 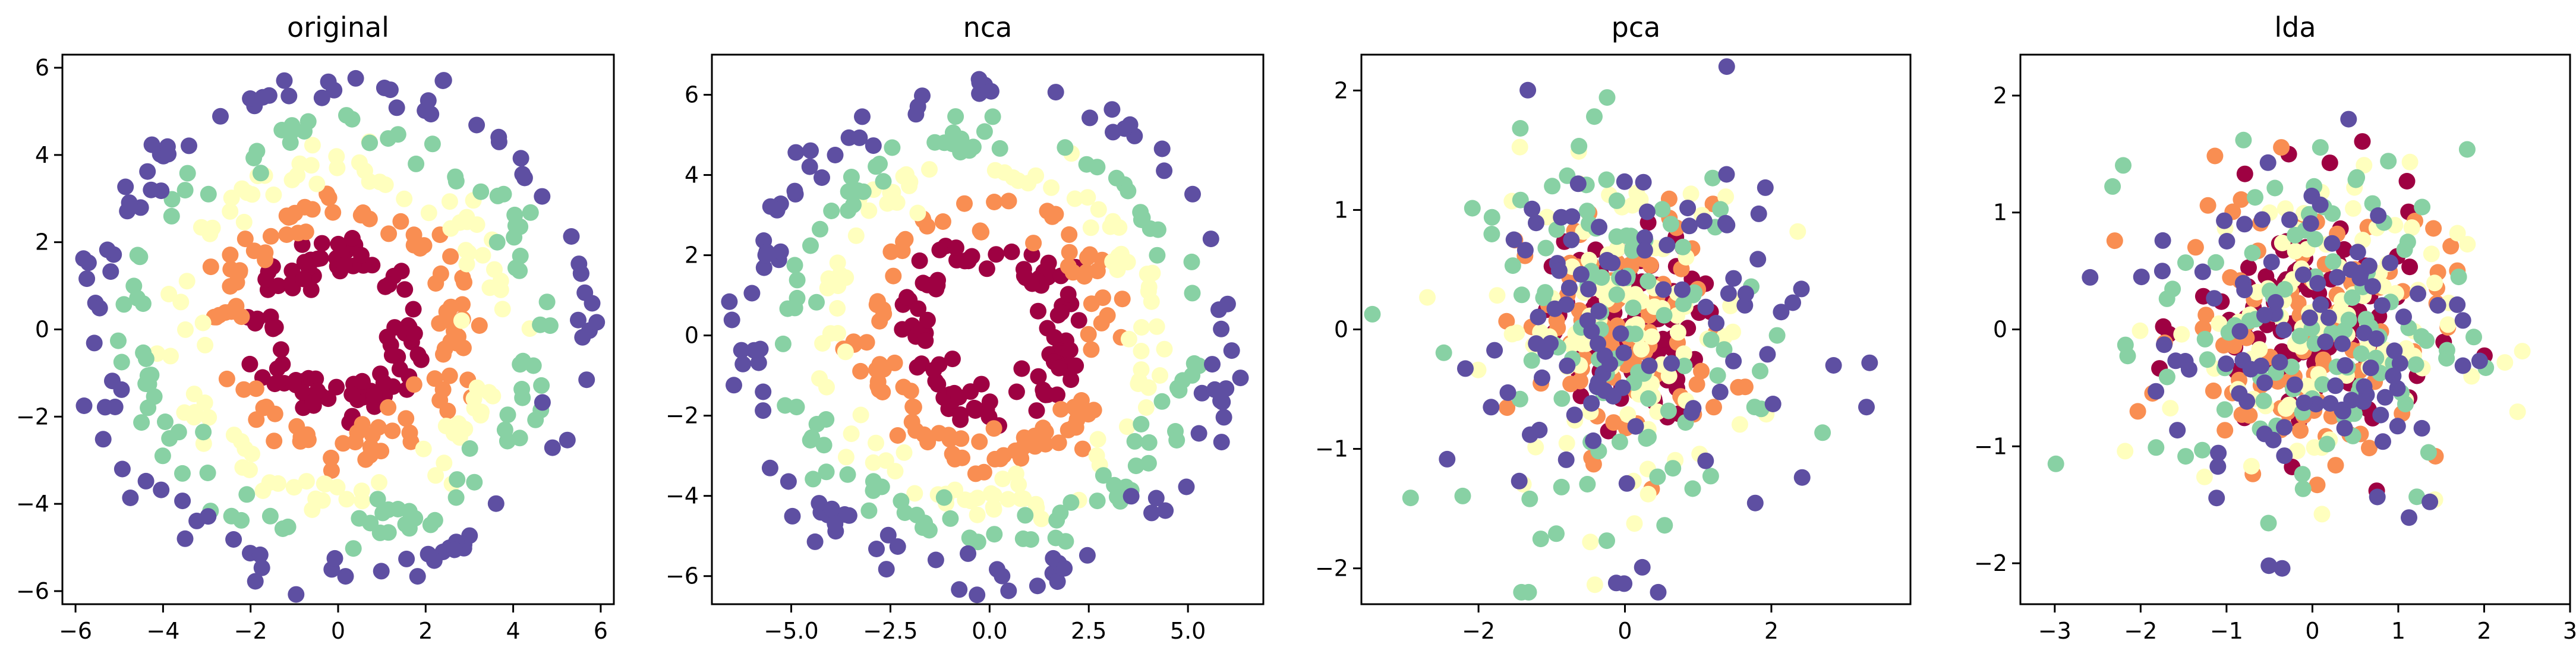 I want to click on x-tick-label: 3, so click(x=2570, y=631).